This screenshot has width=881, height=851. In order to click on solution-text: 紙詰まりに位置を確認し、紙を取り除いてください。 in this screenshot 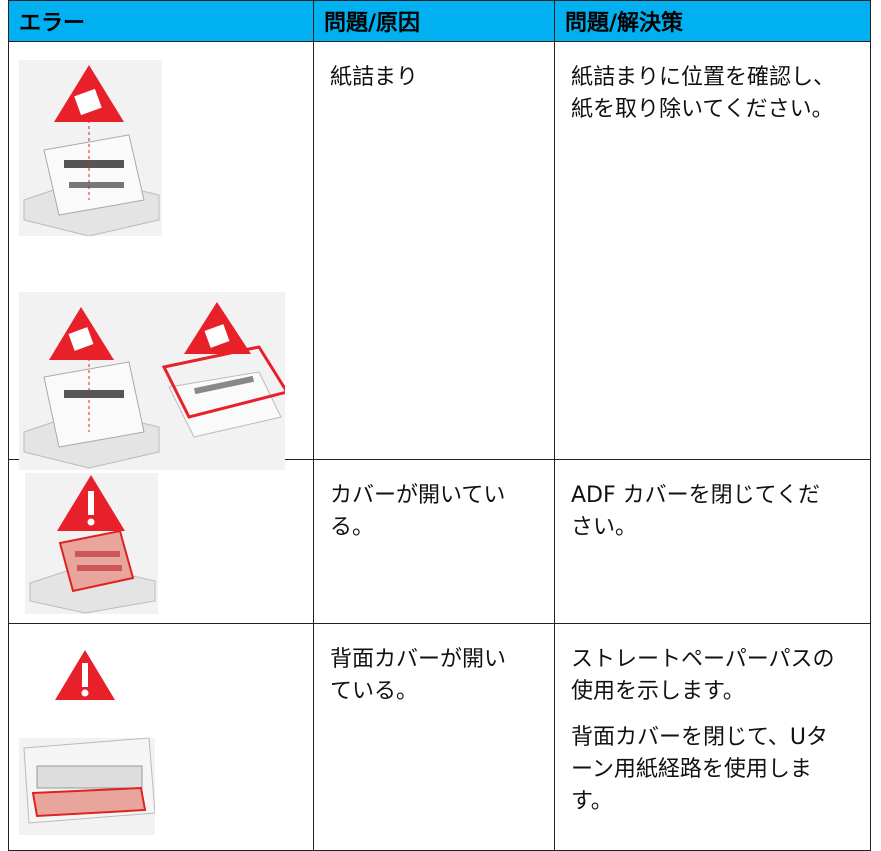, I will do `click(703, 93)`.